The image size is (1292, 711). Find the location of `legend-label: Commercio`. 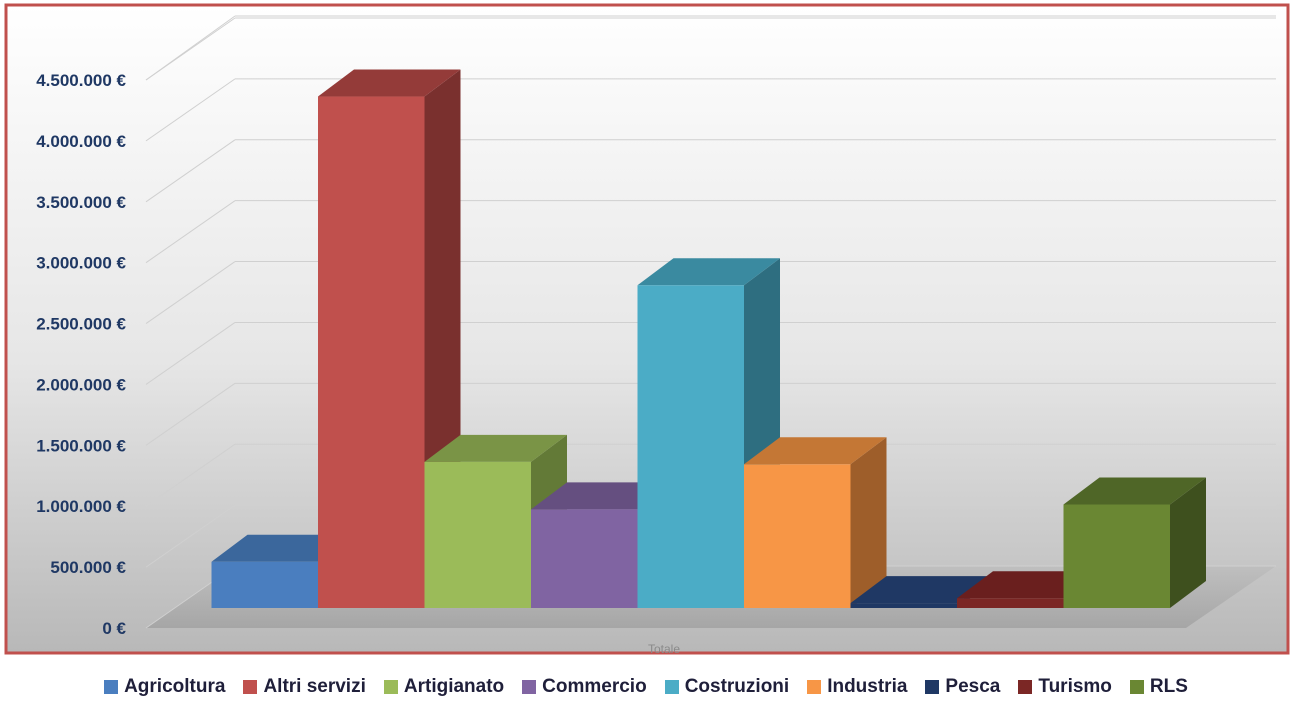

legend-label: Commercio is located at coordinates (594, 686).